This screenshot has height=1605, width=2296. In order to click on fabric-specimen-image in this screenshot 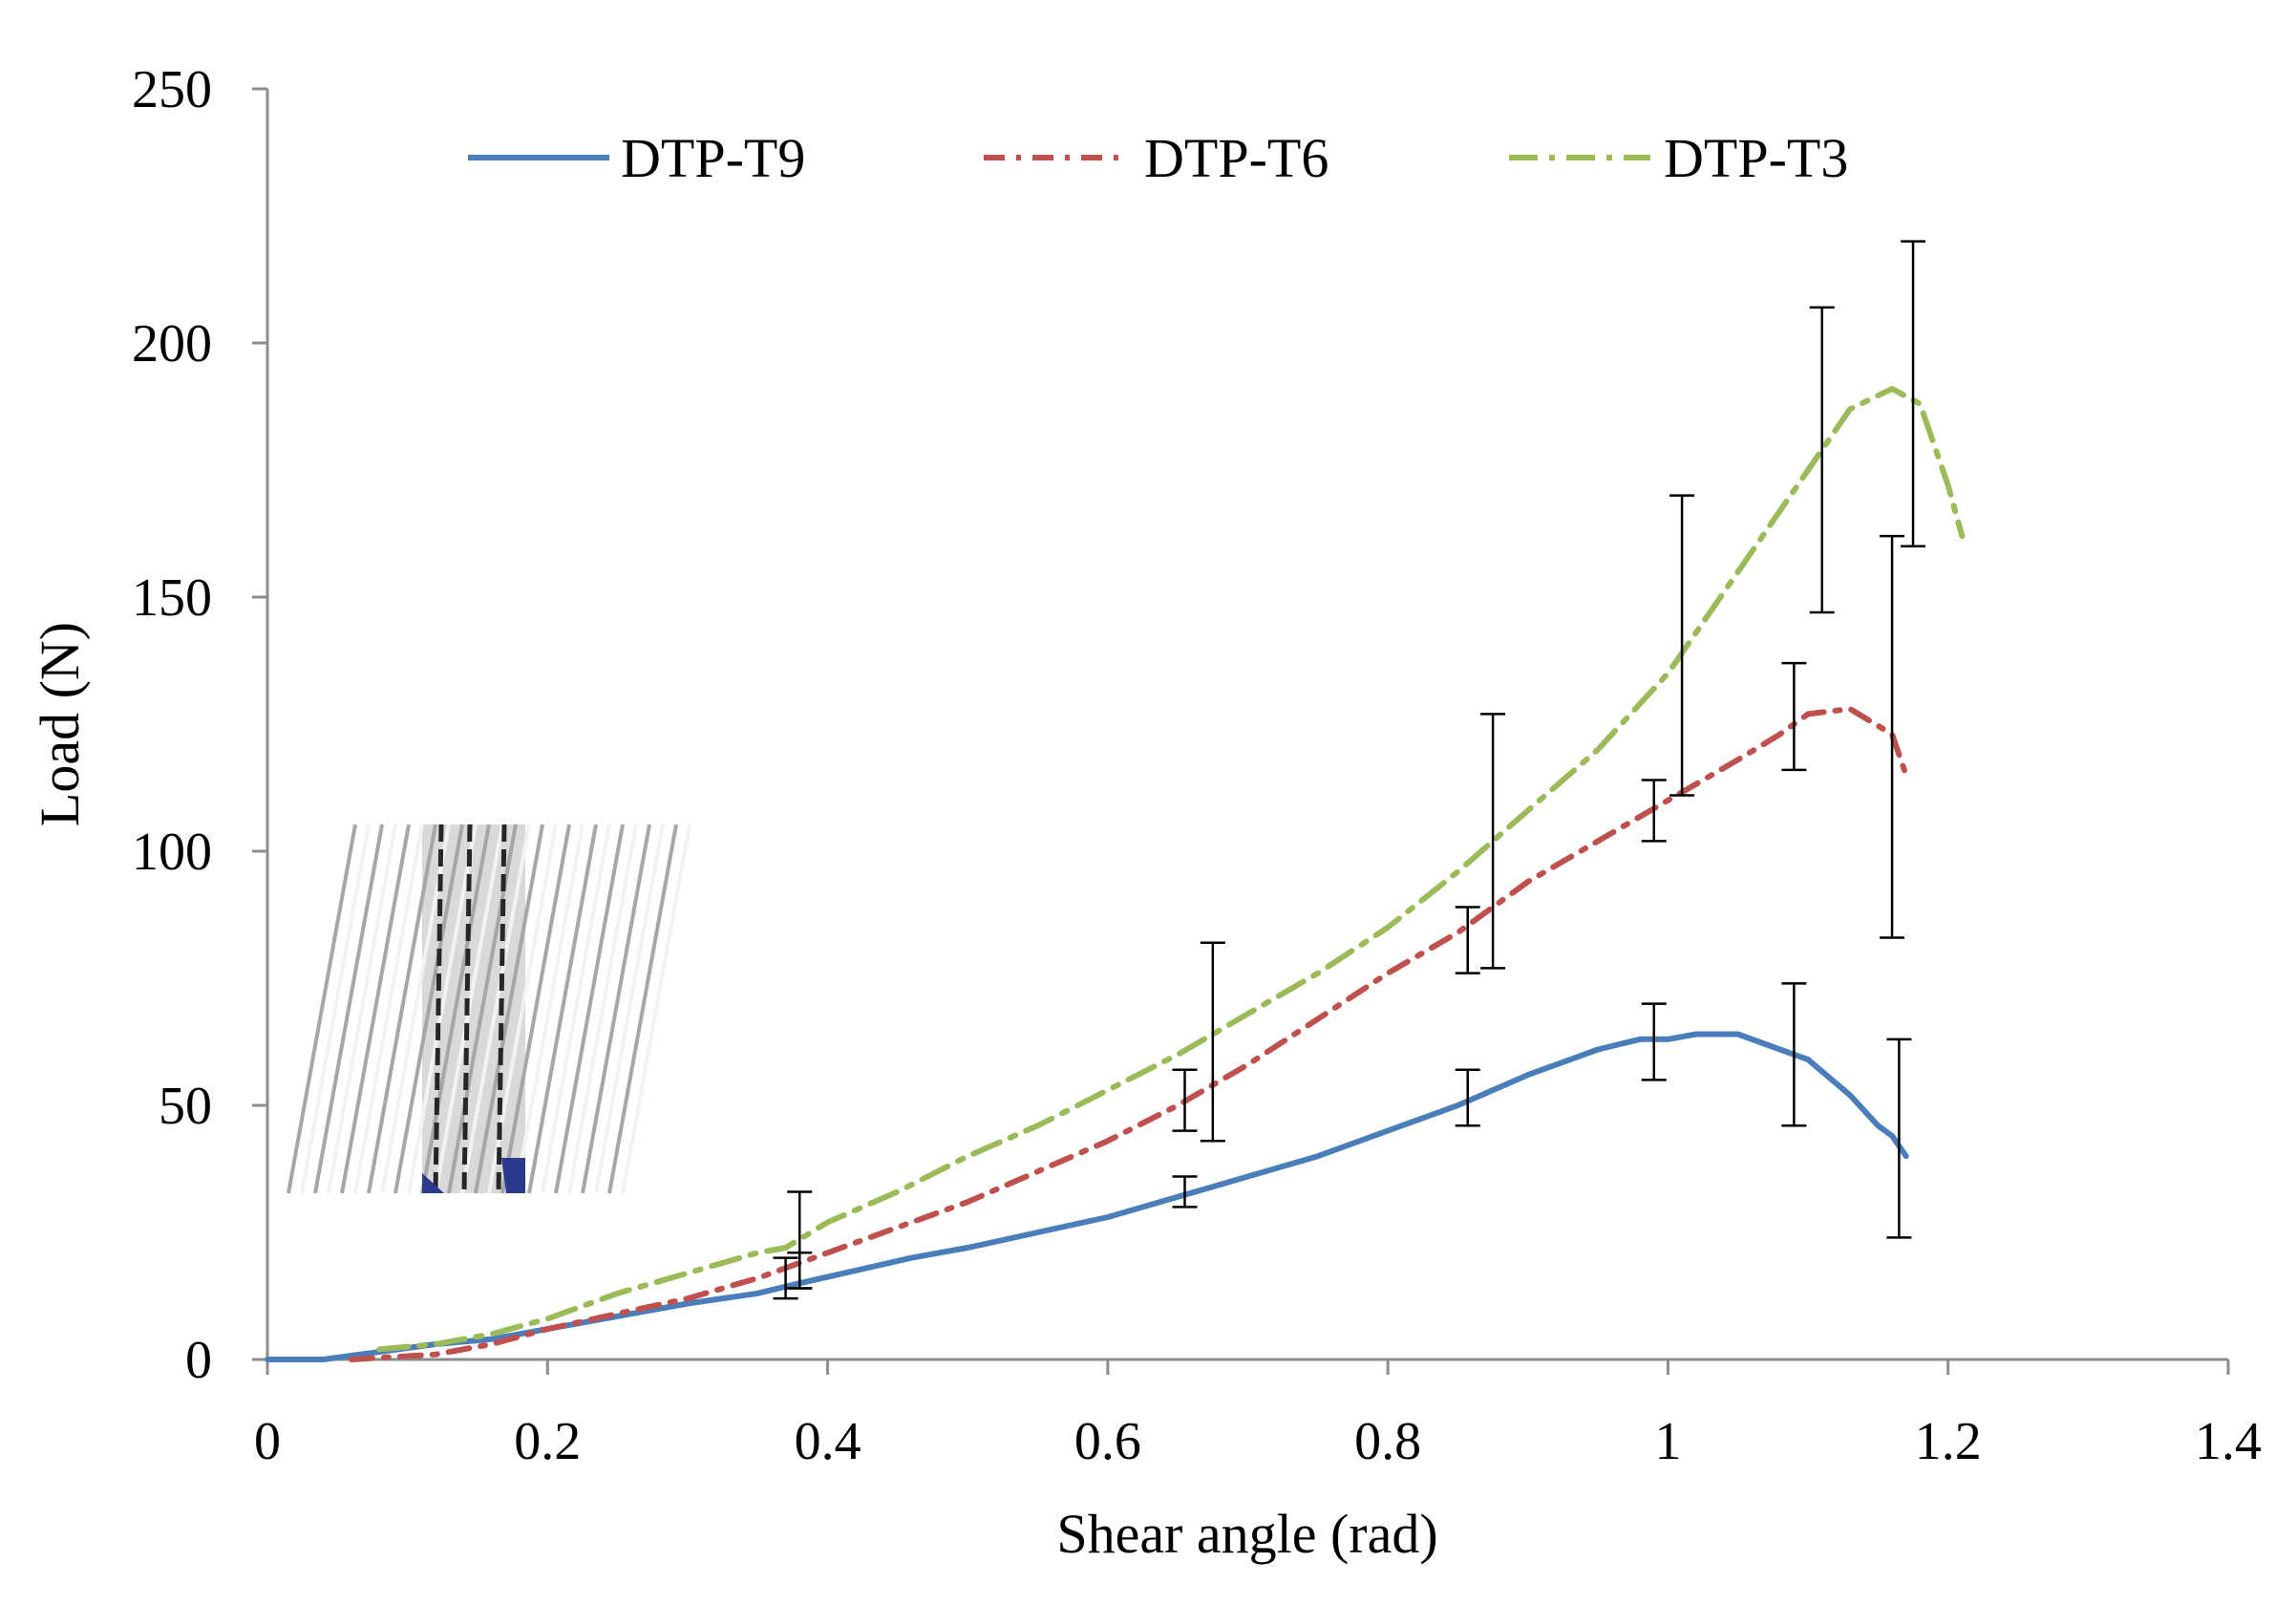, I will do `click(489, 1009)`.